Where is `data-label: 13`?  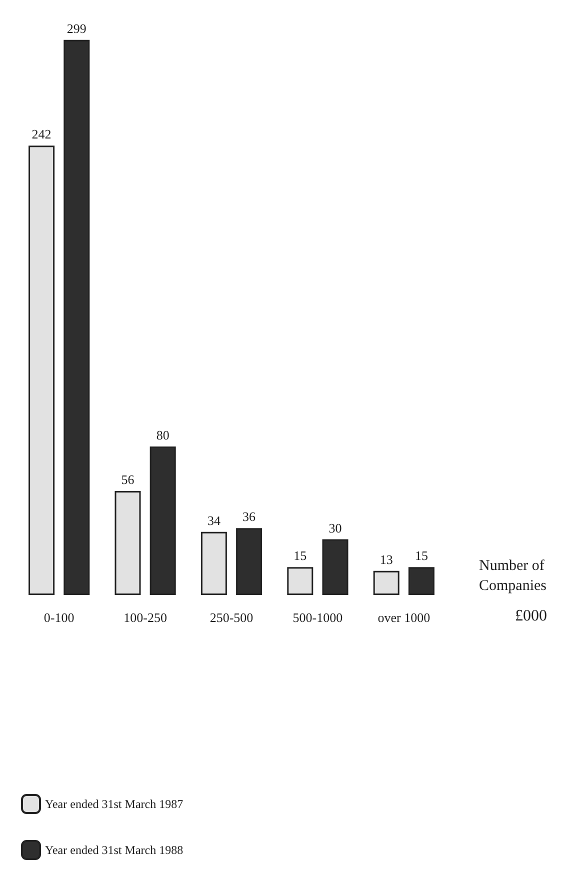
data-label: 13 is located at coordinates (386, 559).